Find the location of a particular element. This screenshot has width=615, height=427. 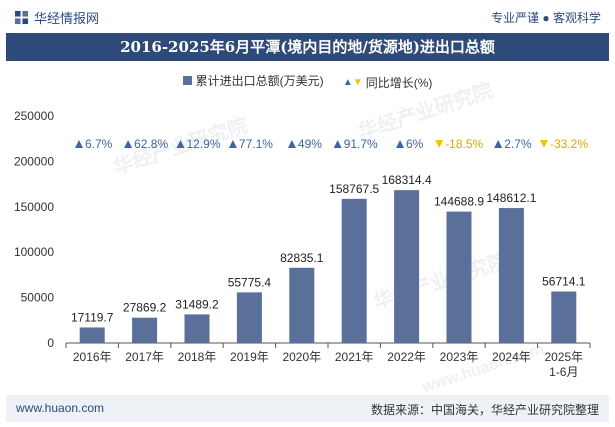

footer-website: www.huaon.com is located at coordinates (60, 408).